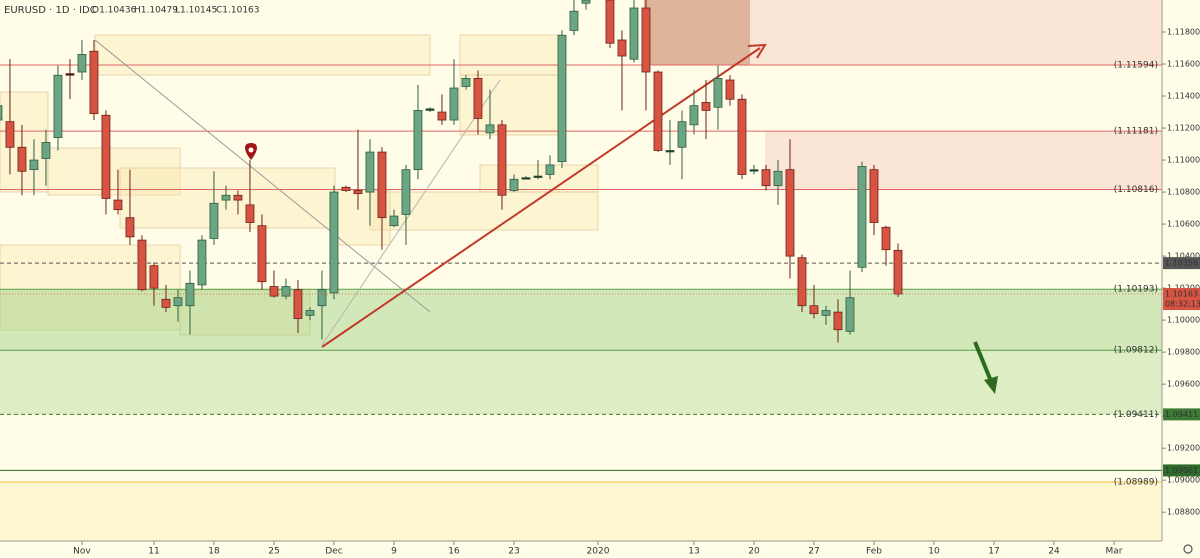 The height and width of the screenshot is (558, 1200). Describe the element at coordinates (82, 552) in the screenshot. I see `x-tick-label: Nov` at that location.